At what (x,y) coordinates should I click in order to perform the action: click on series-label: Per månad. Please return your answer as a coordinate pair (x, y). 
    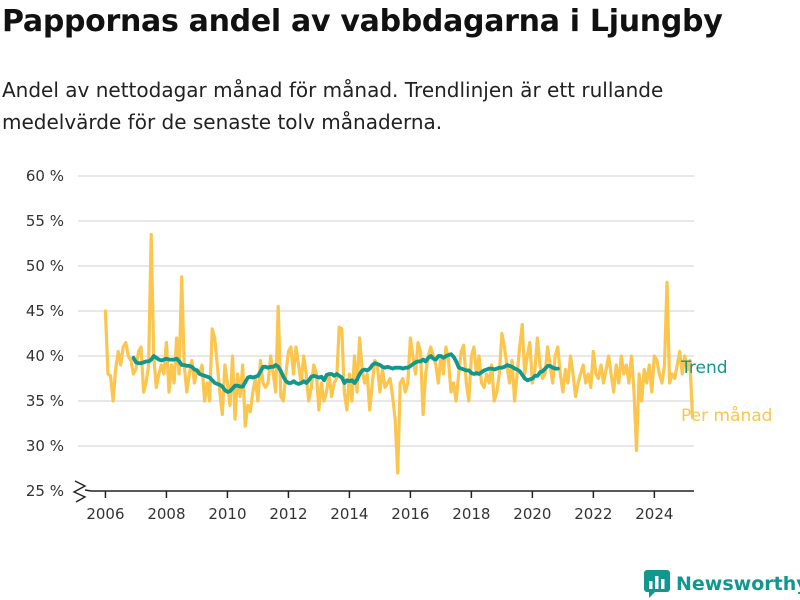
    Looking at the image, I should click on (726, 415).